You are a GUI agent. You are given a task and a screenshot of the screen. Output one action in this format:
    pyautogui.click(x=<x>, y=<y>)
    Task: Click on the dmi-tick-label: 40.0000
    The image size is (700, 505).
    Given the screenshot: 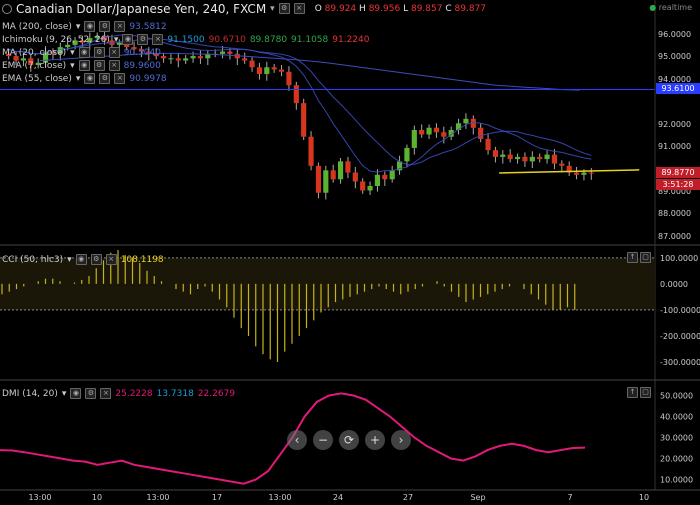 What is the action you would take?
    pyautogui.click(x=676, y=417)
    